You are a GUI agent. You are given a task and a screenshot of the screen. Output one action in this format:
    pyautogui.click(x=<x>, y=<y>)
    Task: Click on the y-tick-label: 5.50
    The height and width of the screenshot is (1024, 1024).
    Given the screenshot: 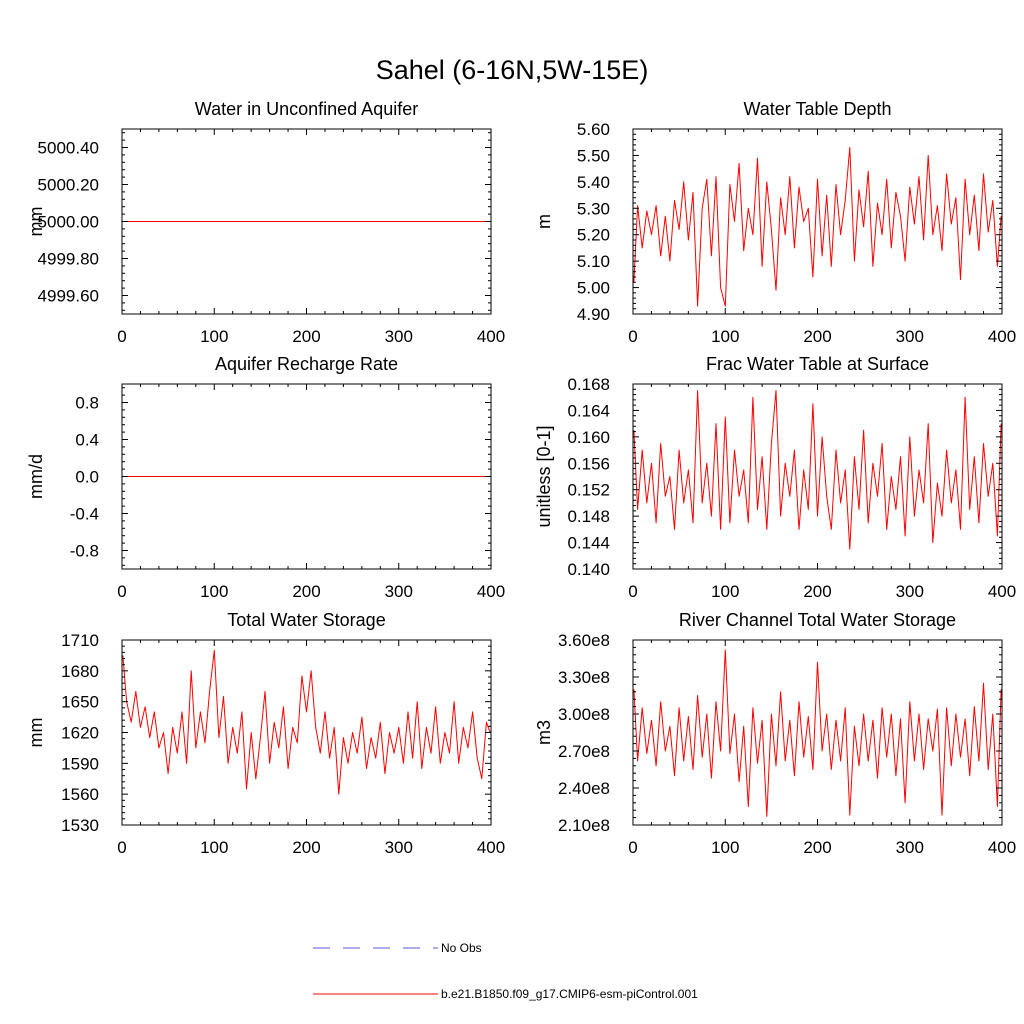 What is the action you would take?
    pyautogui.click(x=593, y=155)
    